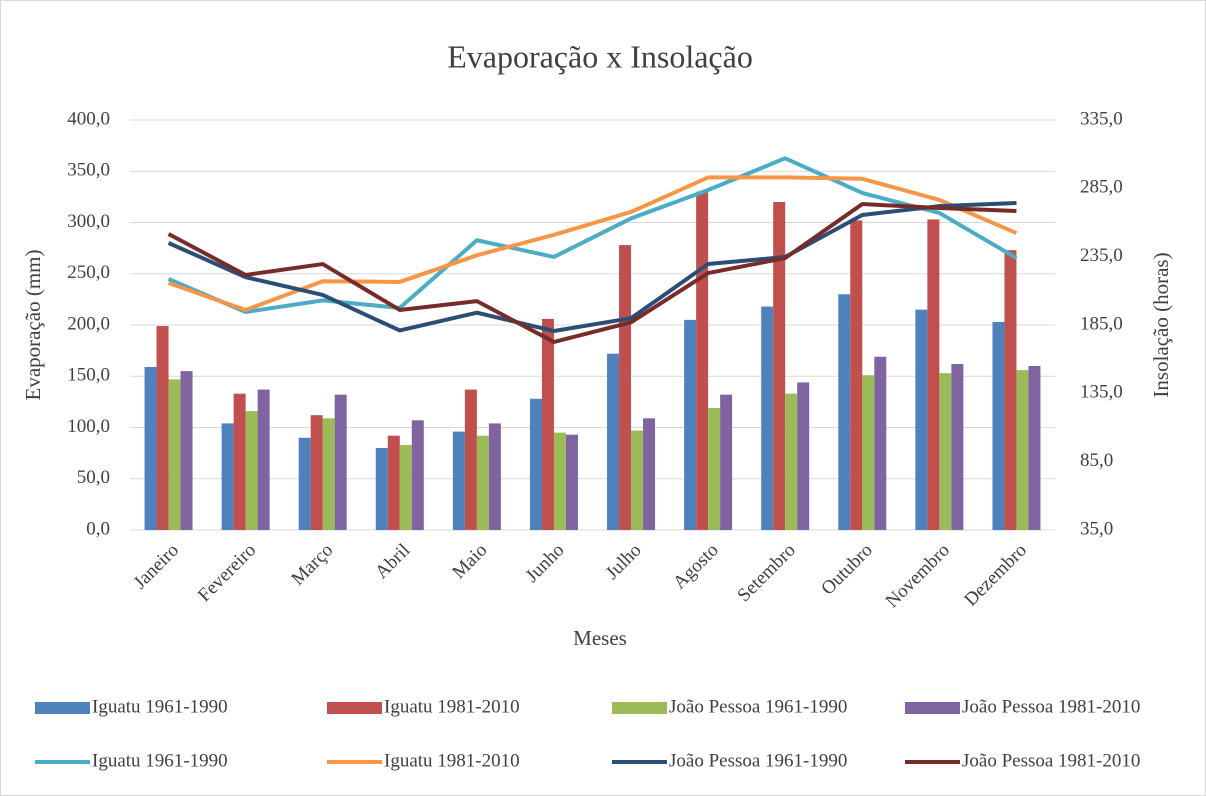  Describe the element at coordinates (88, 272) in the screenshot. I see `y-tick-label: 250,0` at that location.